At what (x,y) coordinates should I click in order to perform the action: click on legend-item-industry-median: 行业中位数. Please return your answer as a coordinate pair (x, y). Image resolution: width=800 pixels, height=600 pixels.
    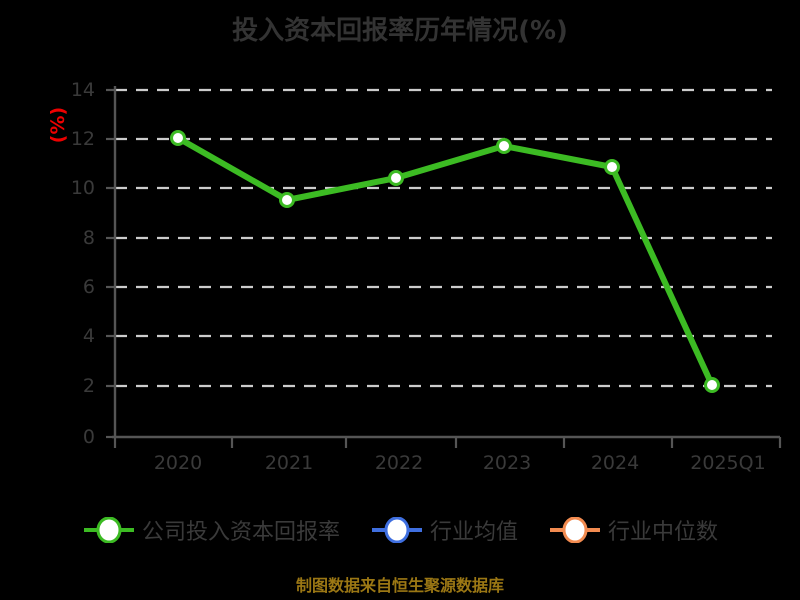
    Looking at the image, I should click on (633, 530).